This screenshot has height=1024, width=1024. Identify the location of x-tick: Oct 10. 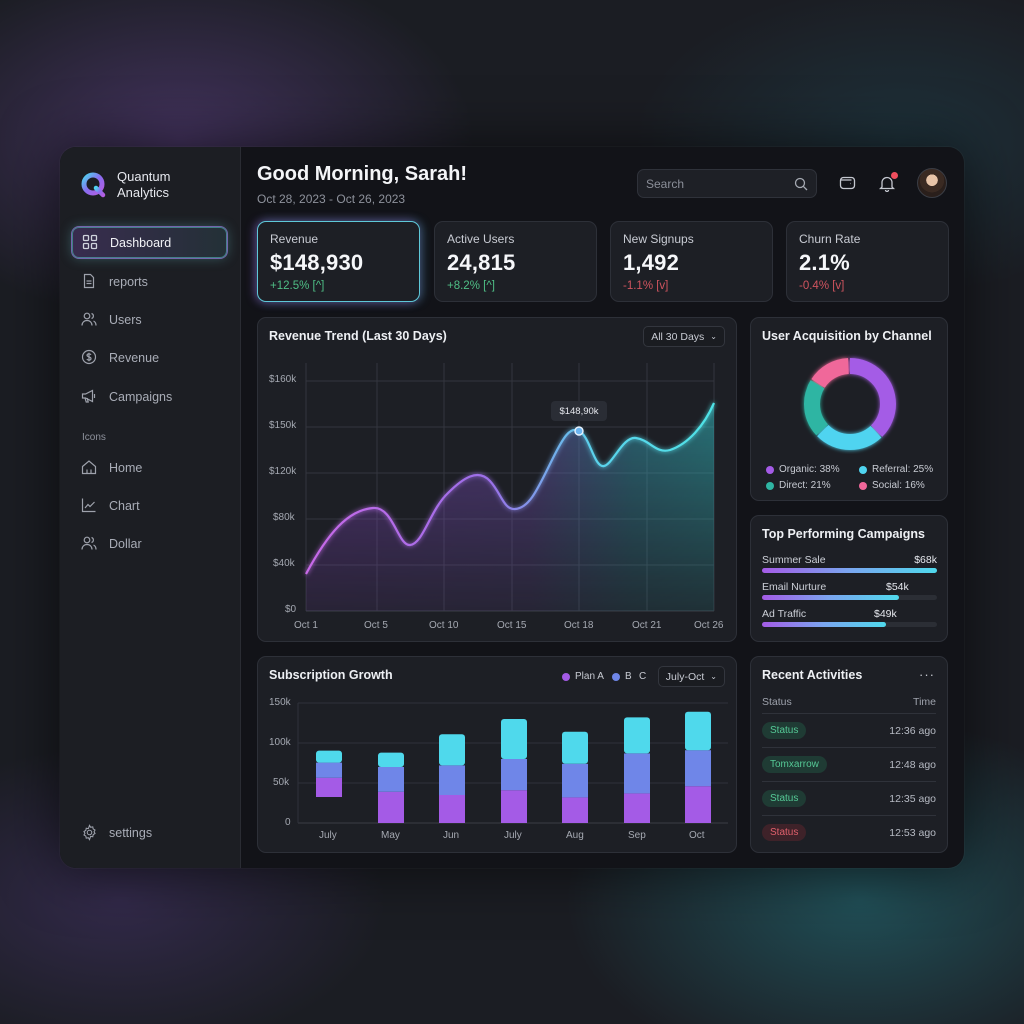
(444, 625).